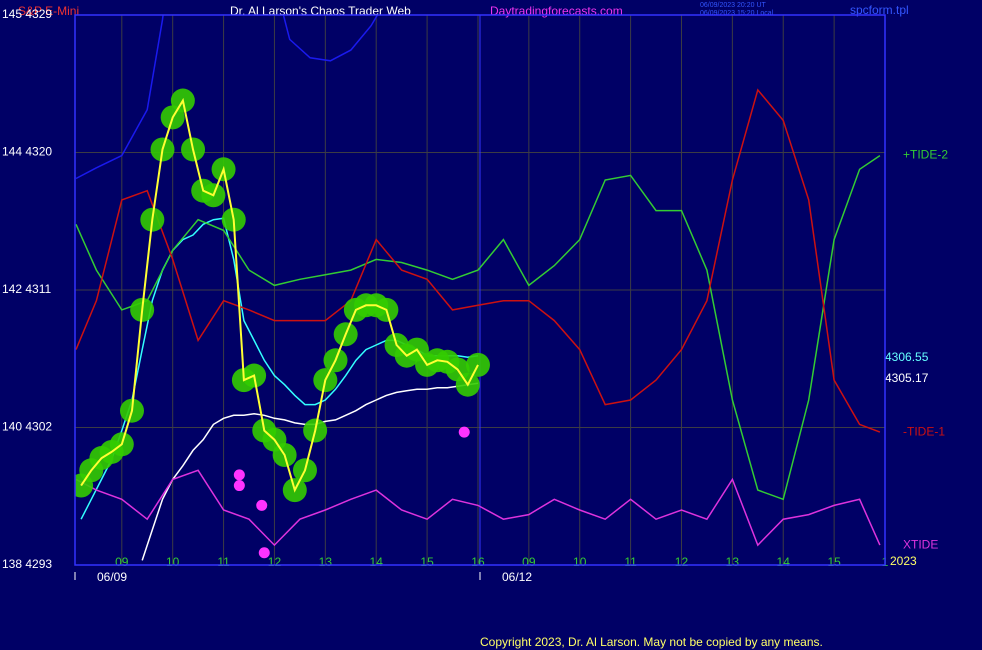  I want to click on url: Daytradingforecasts.com, so click(556, 11).